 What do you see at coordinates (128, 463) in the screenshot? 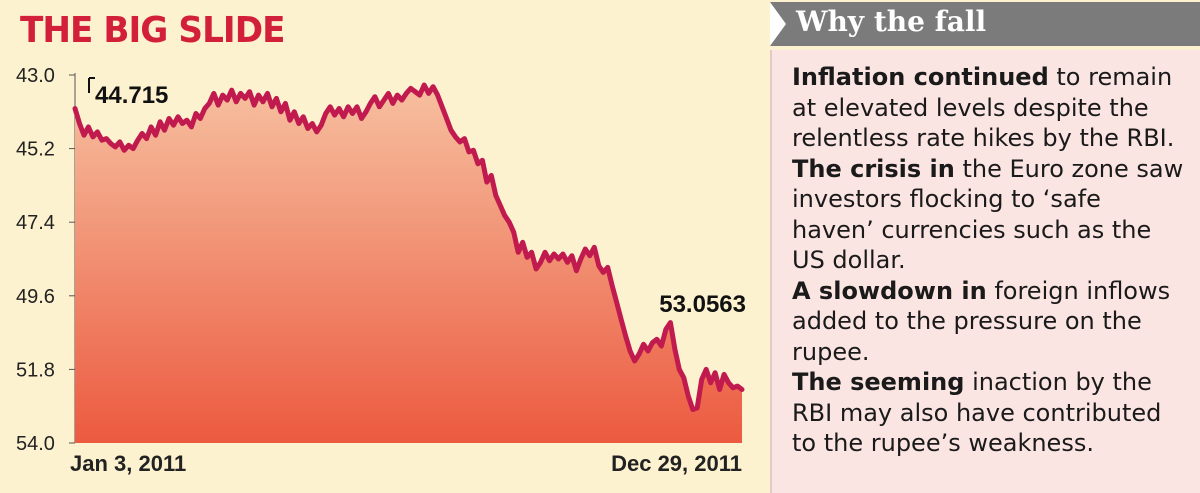
I see `x-start-label: Jan 3, 2011` at bounding box center [128, 463].